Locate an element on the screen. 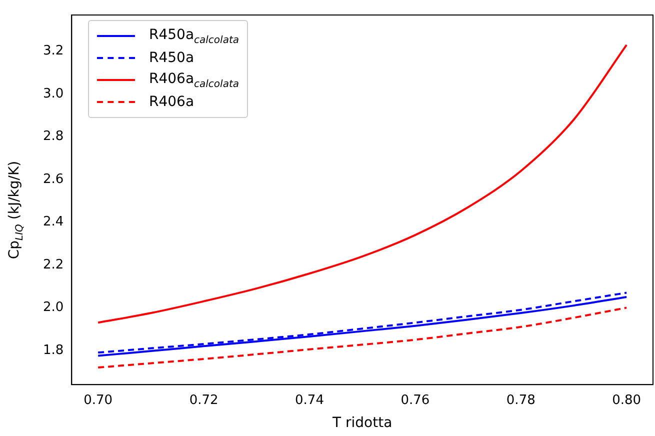 This screenshot has width=655, height=436. y-tick-label: 2.0 is located at coordinates (53, 308).